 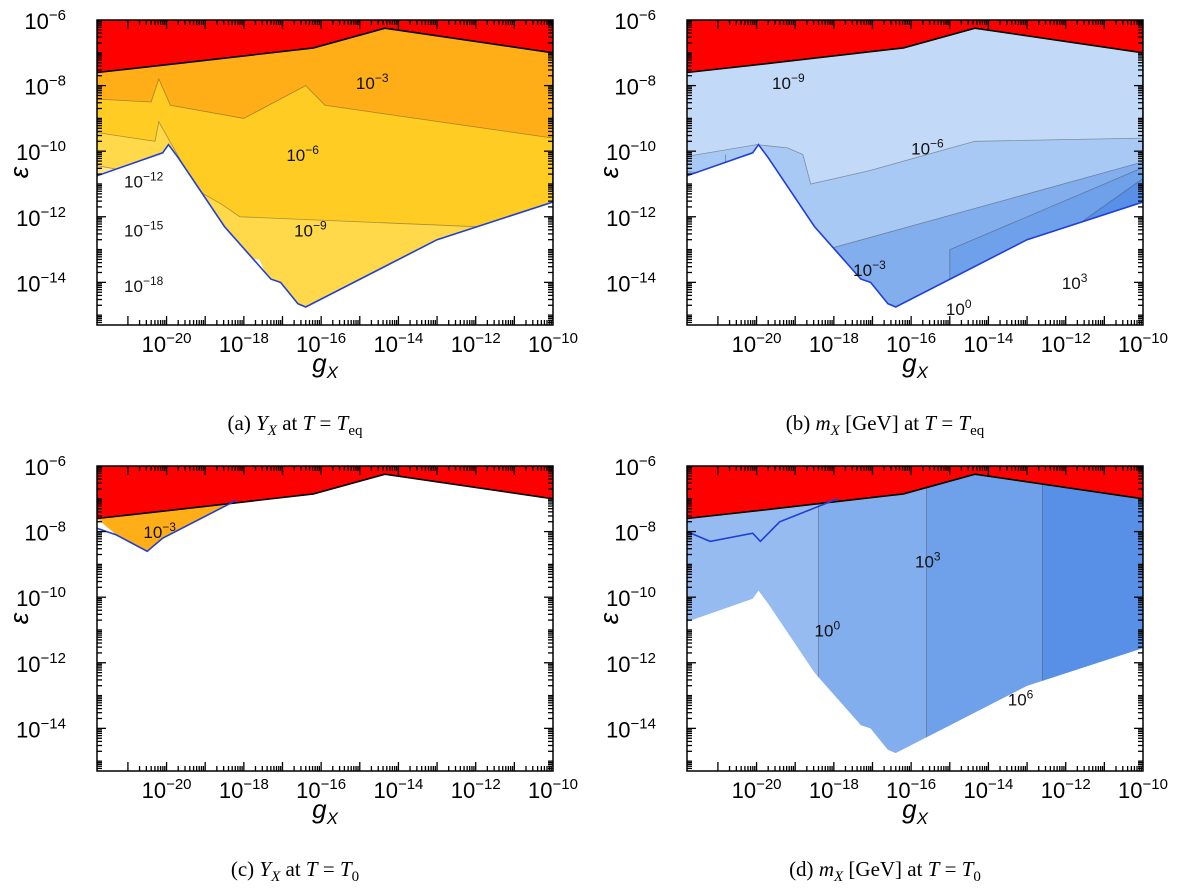 I want to click on plot-area-d, so click(x=915, y=618).